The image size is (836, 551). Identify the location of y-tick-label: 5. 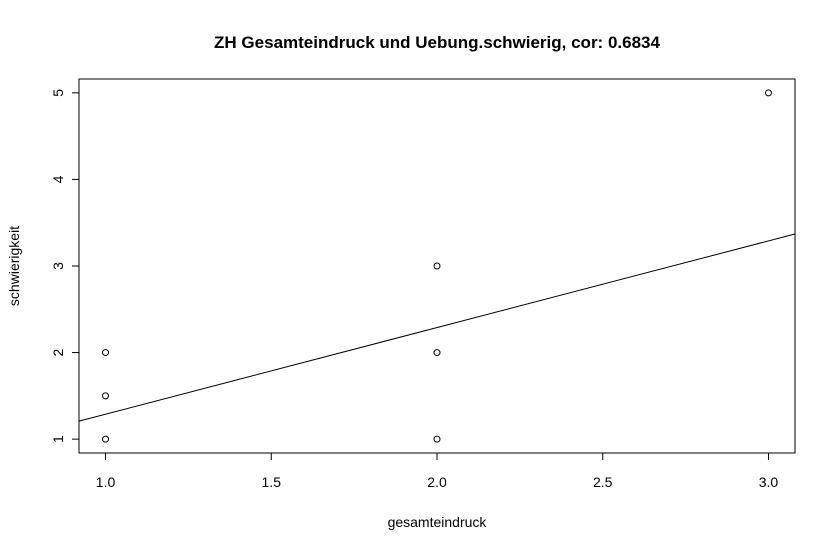
(58, 93).